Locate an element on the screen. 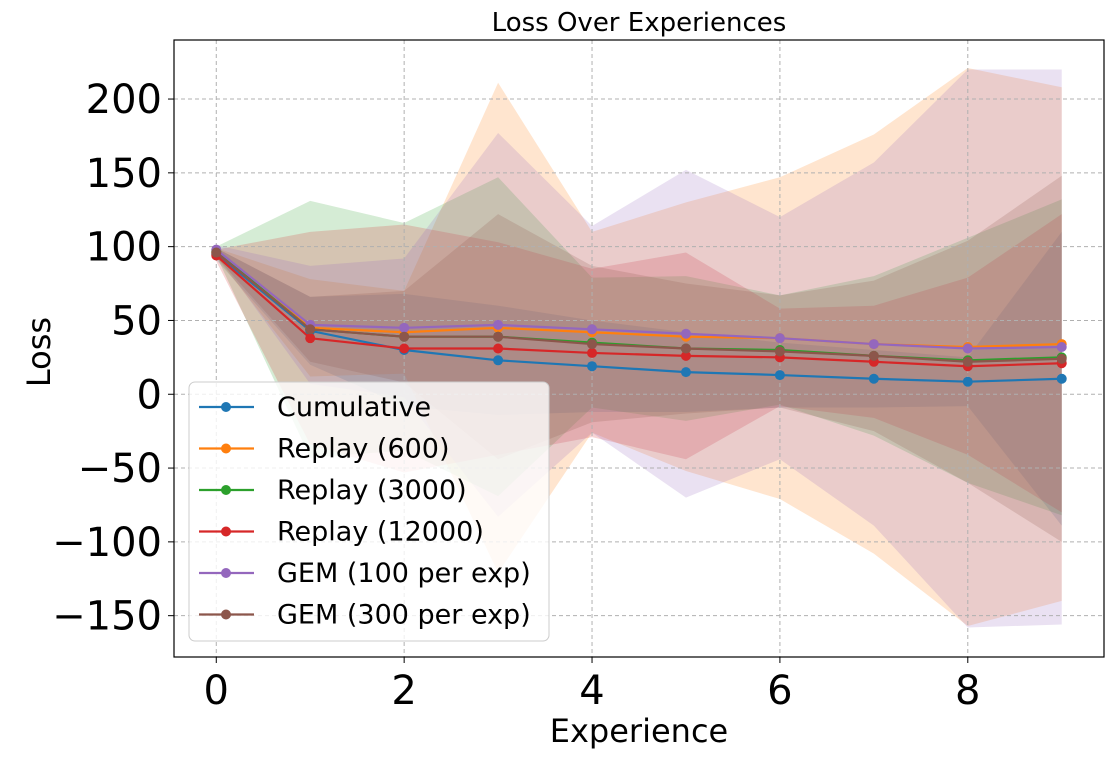  legend-label-5: GEM (300 per exp) is located at coordinates (404, 615).